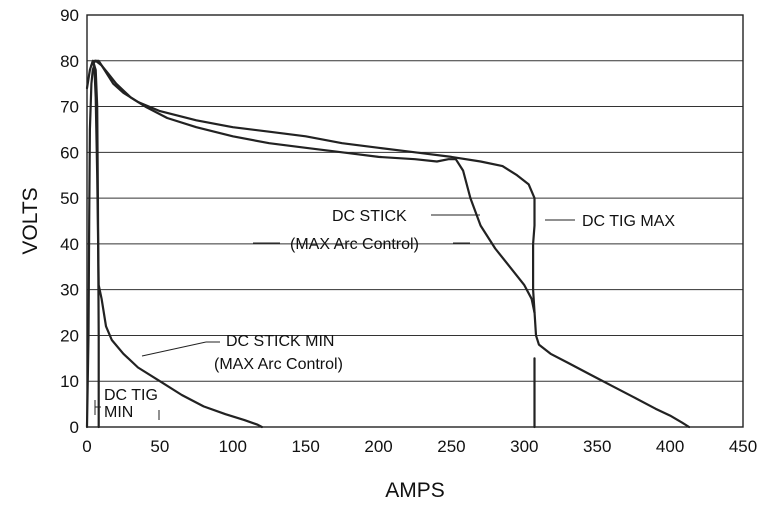 This screenshot has width=770, height=506. What do you see at coordinates (69, 152) in the screenshot?
I see `y-tick-label: 60` at bounding box center [69, 152].